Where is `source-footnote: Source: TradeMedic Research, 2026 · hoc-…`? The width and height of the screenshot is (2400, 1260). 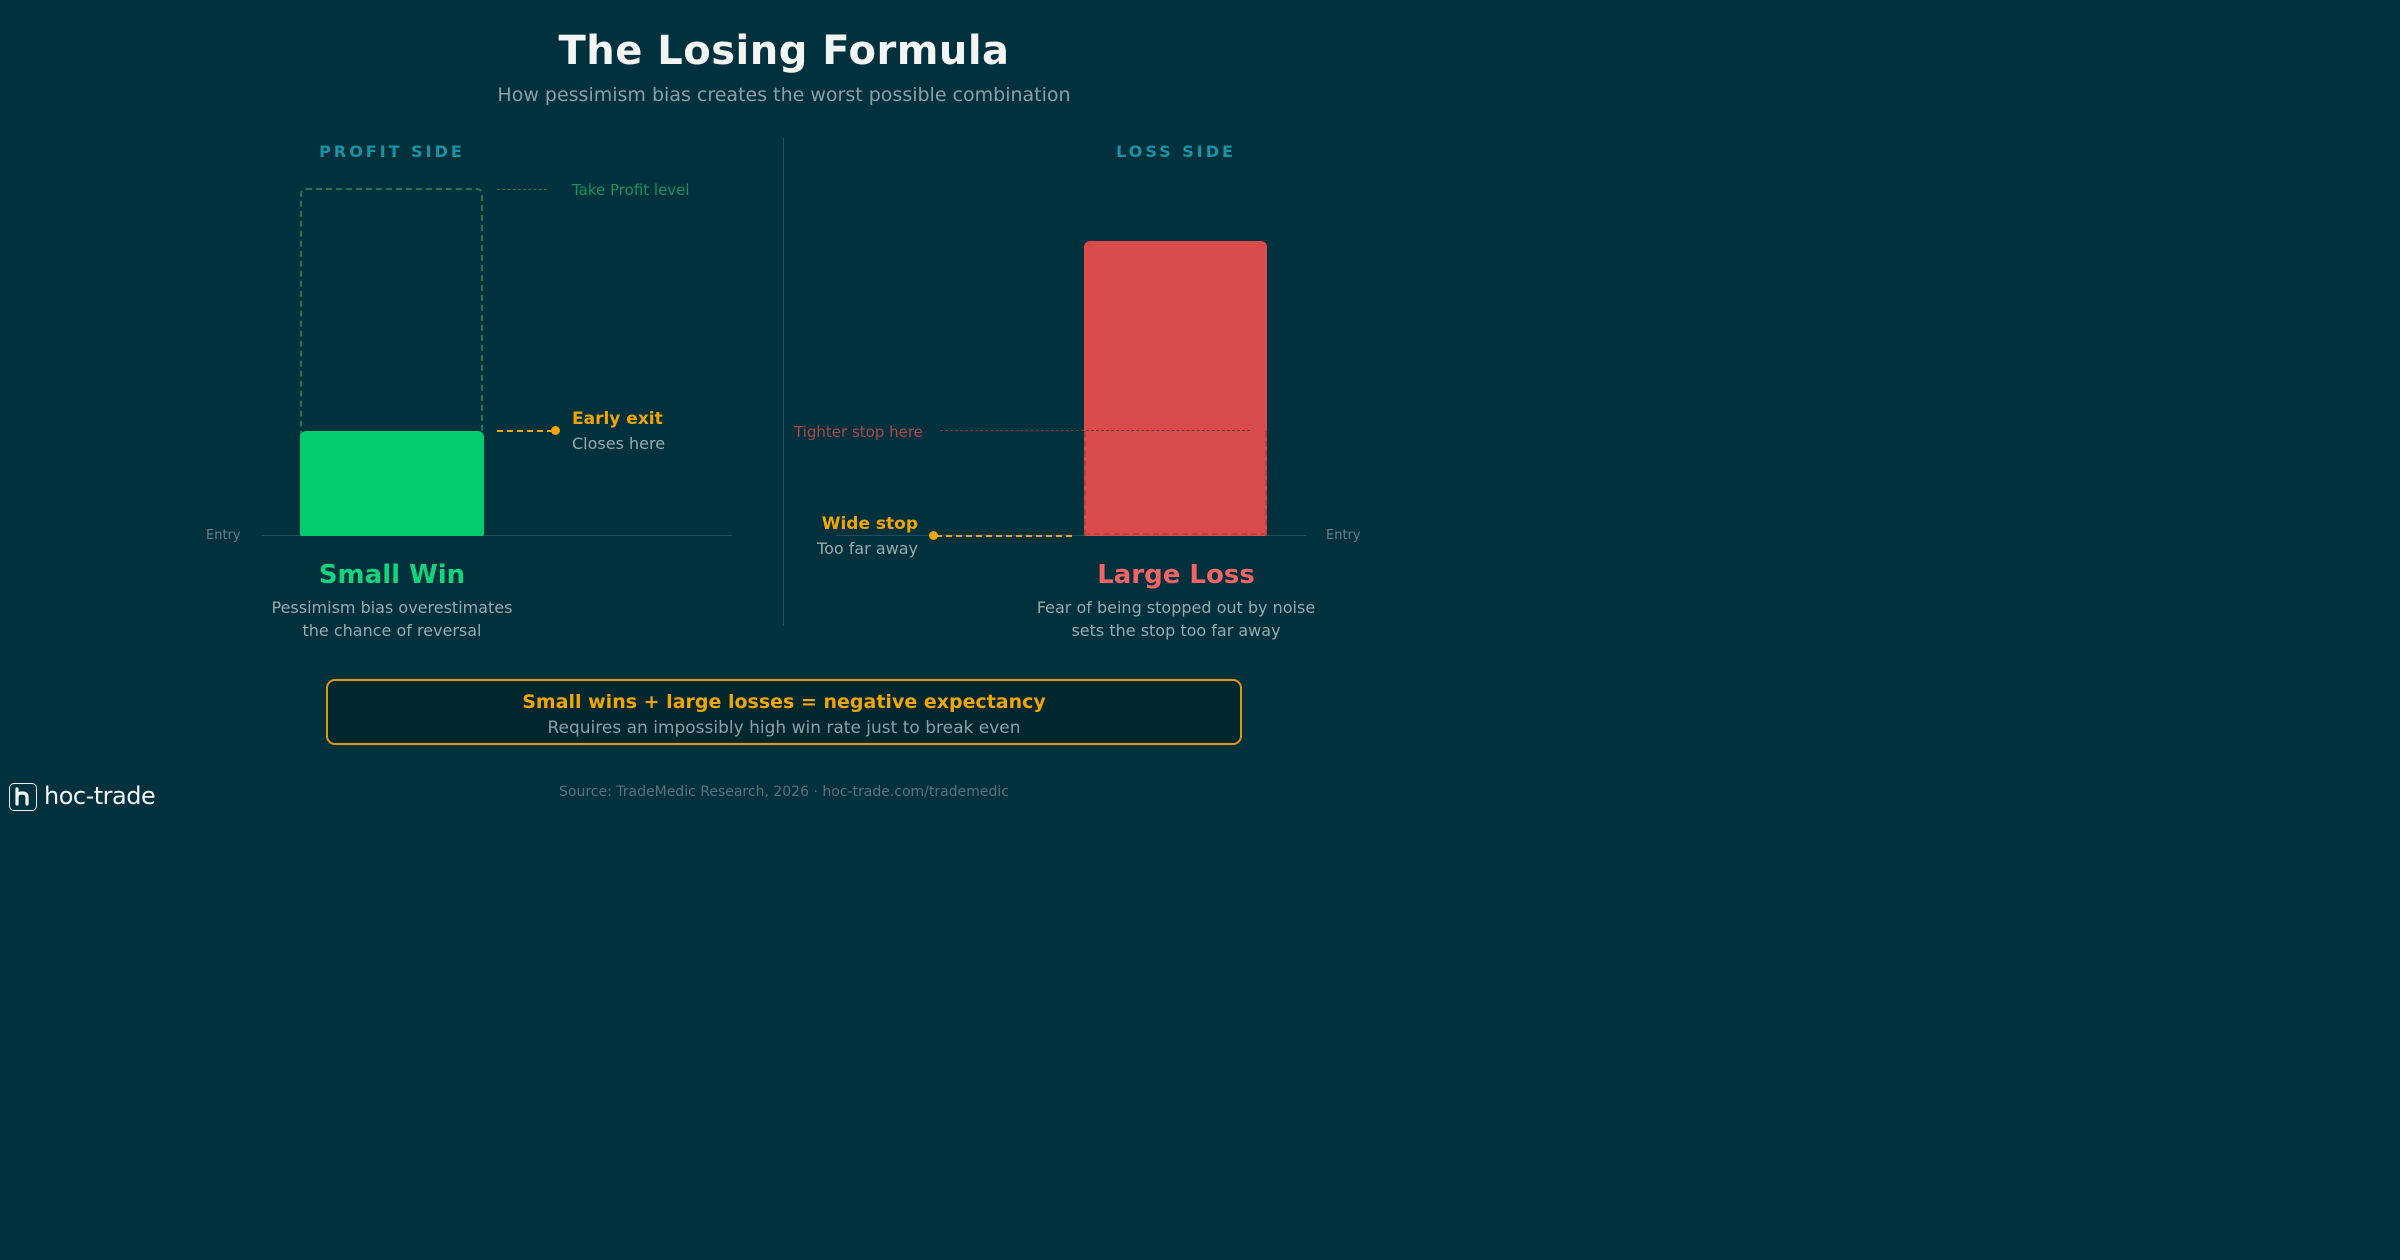
source-footnote: Source: TradeMedic Research, 2026 · hoc-… is located at coordinates (784, 792).